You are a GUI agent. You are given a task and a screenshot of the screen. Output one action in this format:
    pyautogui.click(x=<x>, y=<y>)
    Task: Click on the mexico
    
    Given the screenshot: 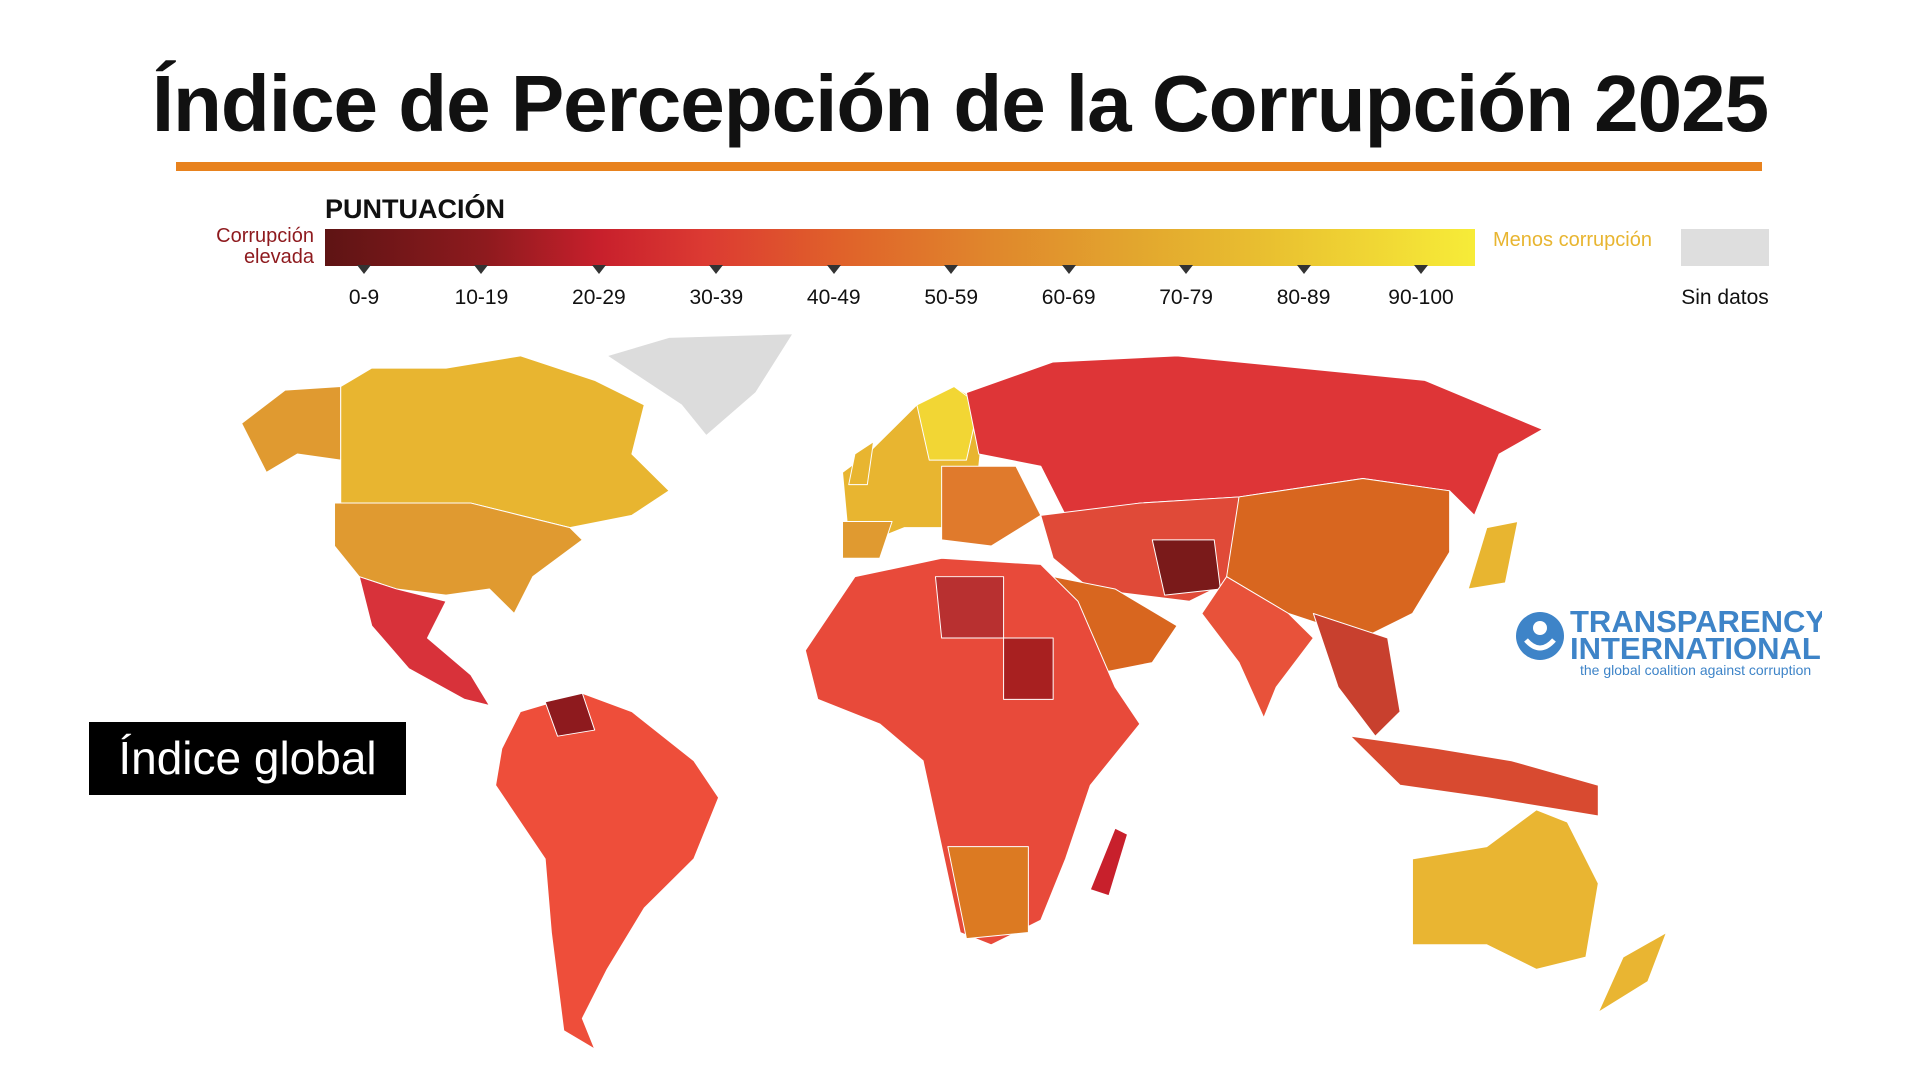 What is the action you would take?
    pyautogui.click(x=424, y=641)
    